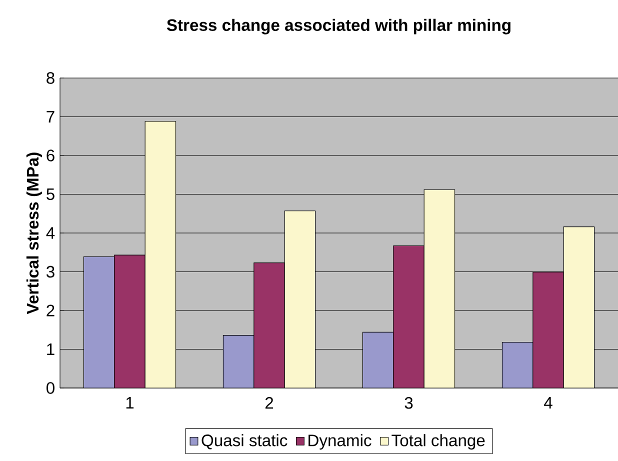 The height and width of the screenshot is (461, 618). What do you see at coordinates (50, 156) in the screenshot?
I see `y-tick-label: 6` at bounding box center [50, 156].